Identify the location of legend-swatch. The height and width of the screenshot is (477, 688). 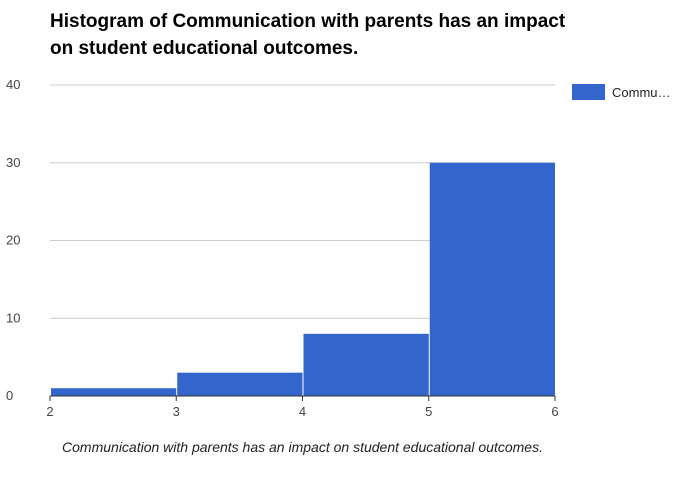
(588, 92).